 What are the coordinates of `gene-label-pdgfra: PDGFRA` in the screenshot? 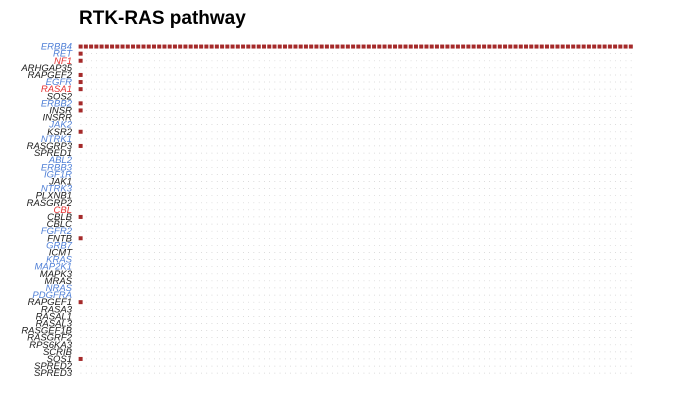 It's located at (52, 295).